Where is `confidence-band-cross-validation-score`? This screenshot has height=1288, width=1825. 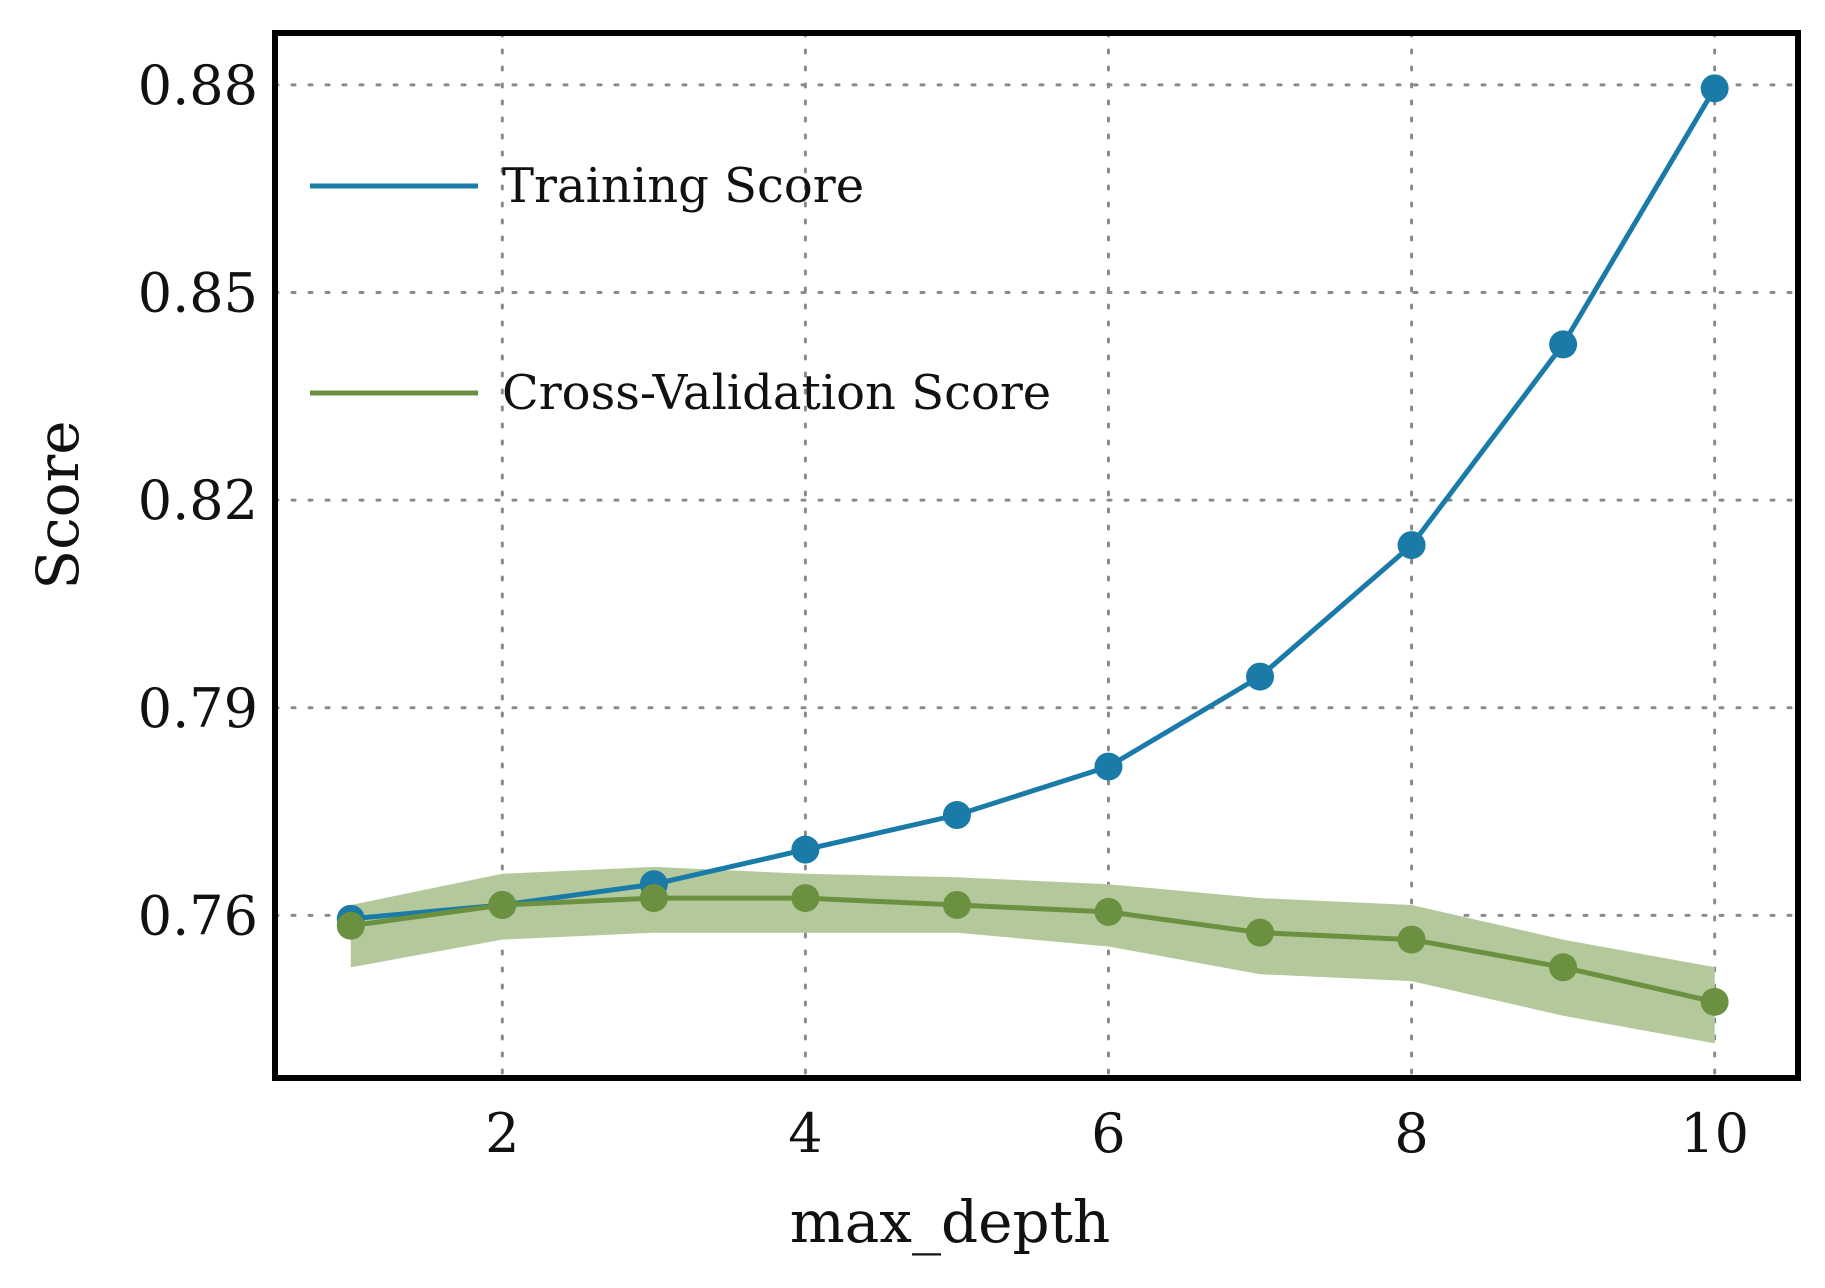 confidence-band-cross-validation-score is located at coordinates (1032, 955).